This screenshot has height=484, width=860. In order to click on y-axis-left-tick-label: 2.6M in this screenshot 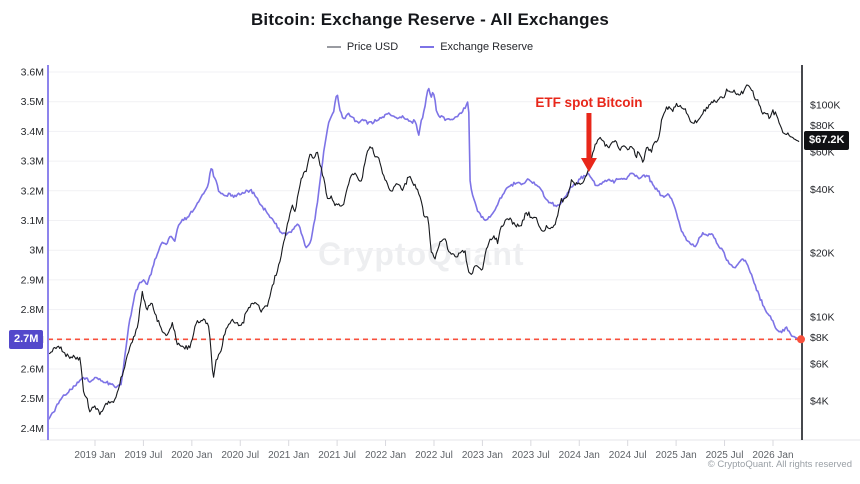, I will do `click(32, 370)`.